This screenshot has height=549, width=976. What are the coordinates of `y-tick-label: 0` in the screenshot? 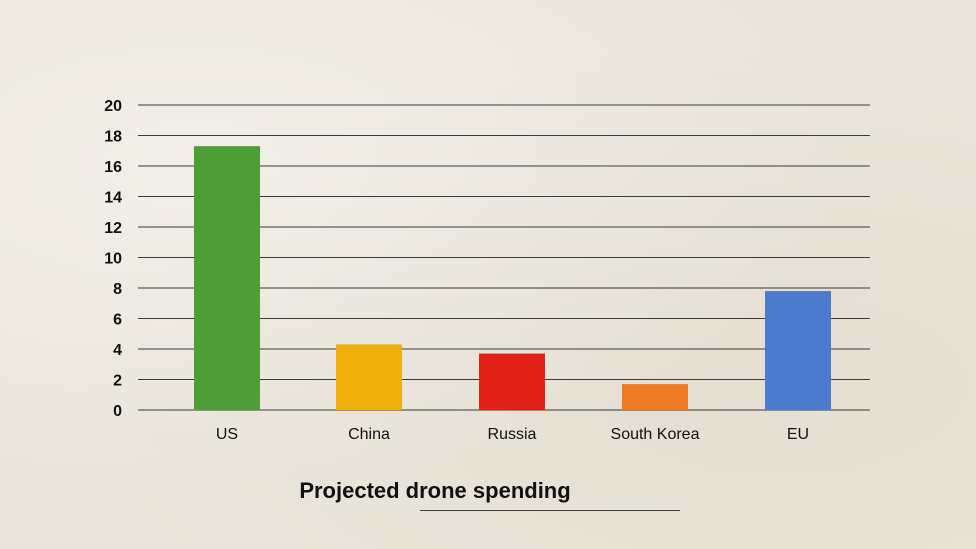 It's located at (117, 411).